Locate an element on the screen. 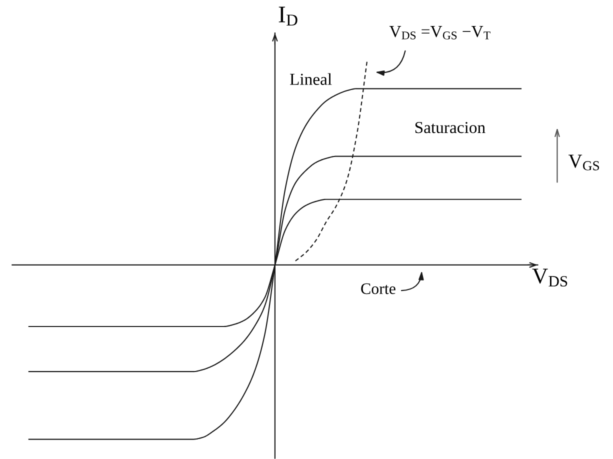 The height and width of the screenshot is (459, 613). x-axis-title: V$_{DS}$ is located at coordinates (550, 277).